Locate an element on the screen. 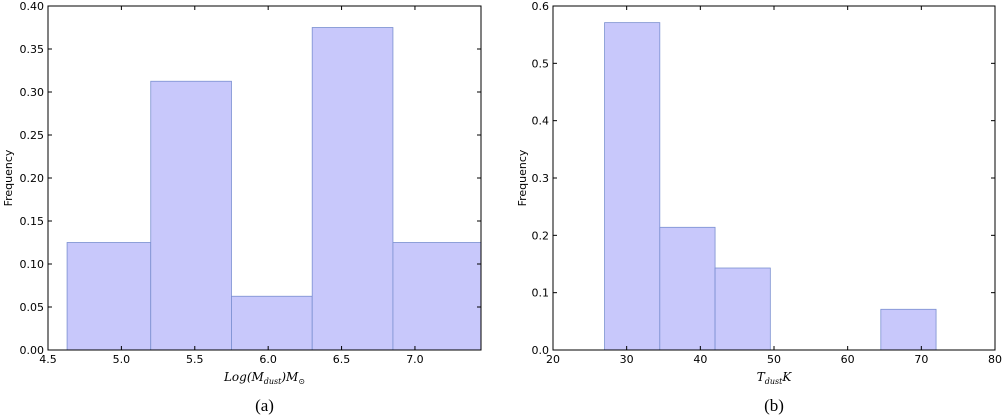 The height and width of the screenshot is (416, 1006). y-tick-label: 0.15 is located at coordinates (32, 221).